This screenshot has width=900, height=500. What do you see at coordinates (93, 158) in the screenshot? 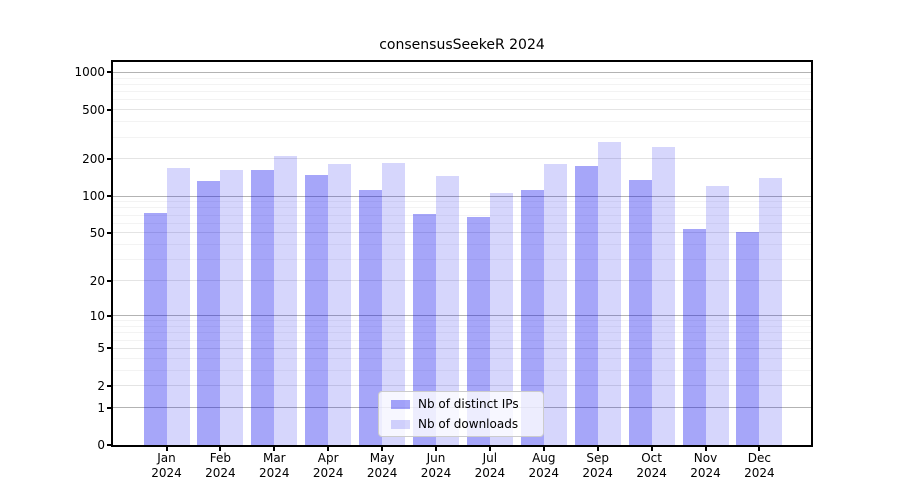
I see `y-tick-label: 200` at bounding box center [93, 158].